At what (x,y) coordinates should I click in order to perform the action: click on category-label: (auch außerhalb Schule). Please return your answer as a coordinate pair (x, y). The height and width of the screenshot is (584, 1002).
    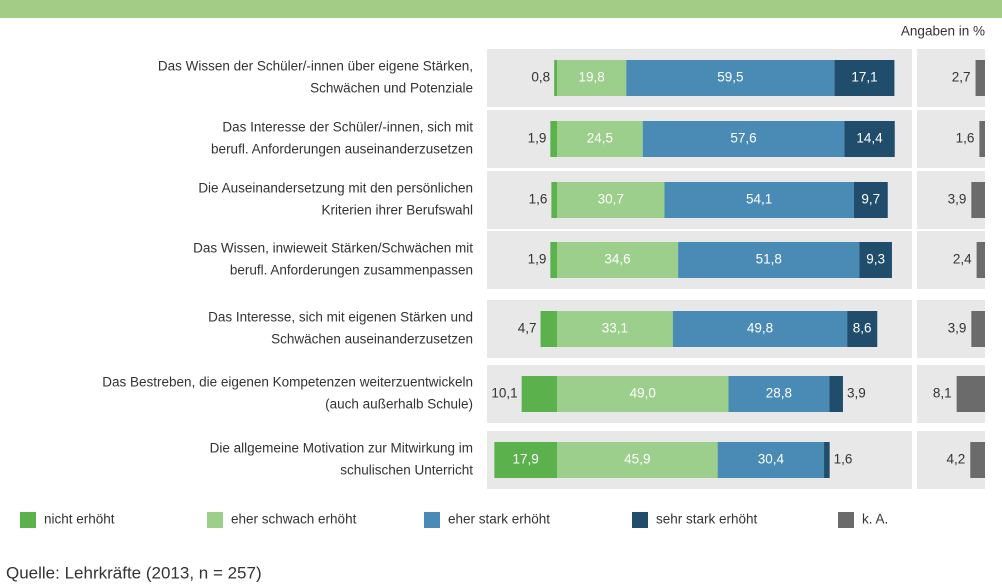
    Looking at the image, I should click on (399, 404).